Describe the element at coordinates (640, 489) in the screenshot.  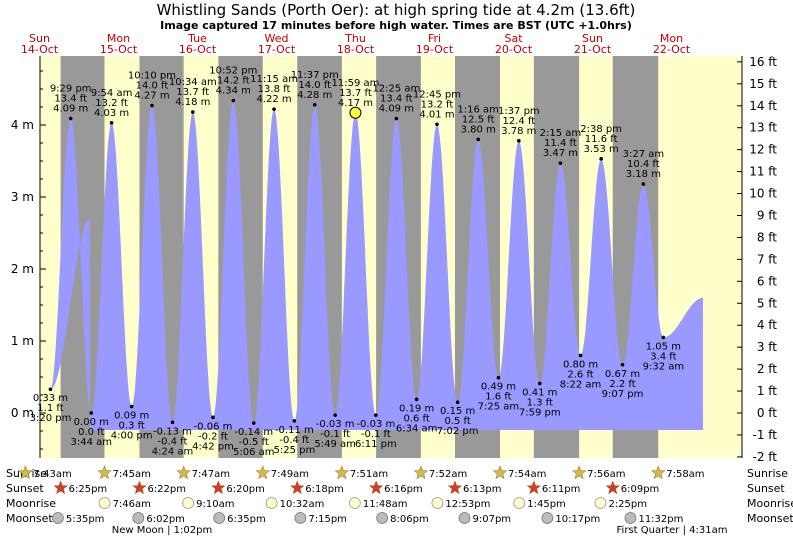
I see `sunset-time: 6:09pm` at that location.